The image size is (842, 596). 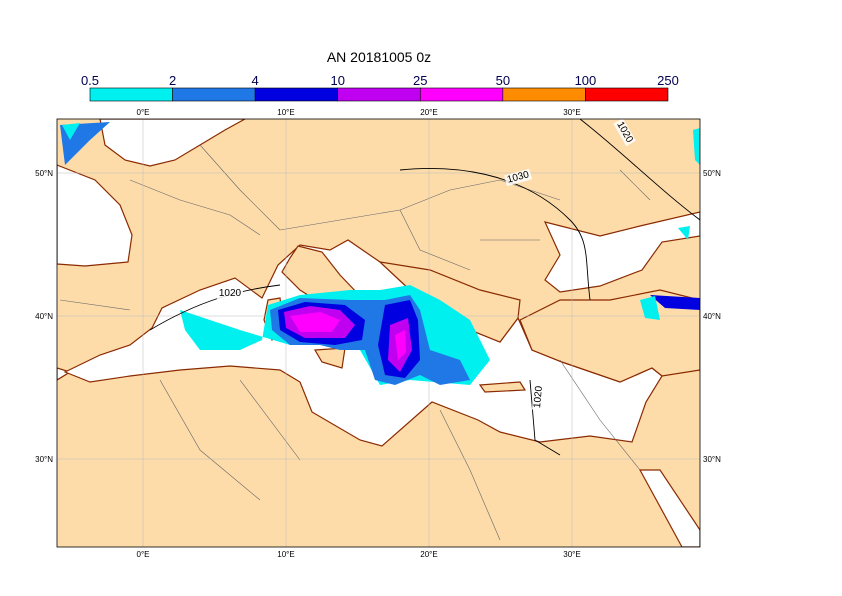 What do you see at coordinates (337, 80) in the screenshot?
I see `colorbar-label: 10` at bounding box center [337, 80].